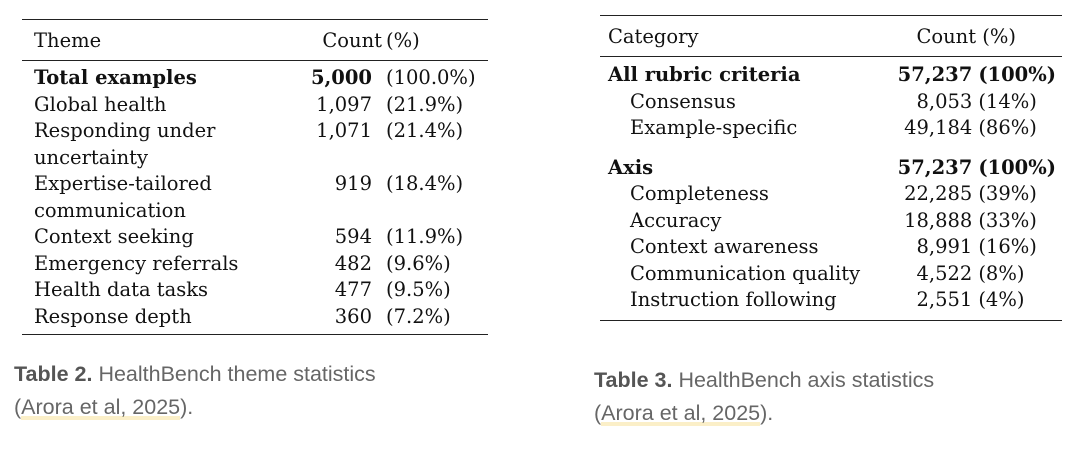 The image size is (1080, 450). Describe the element at coordinates (944, 299) in the screenshot. I see `axis-count: 2,551` at that location.